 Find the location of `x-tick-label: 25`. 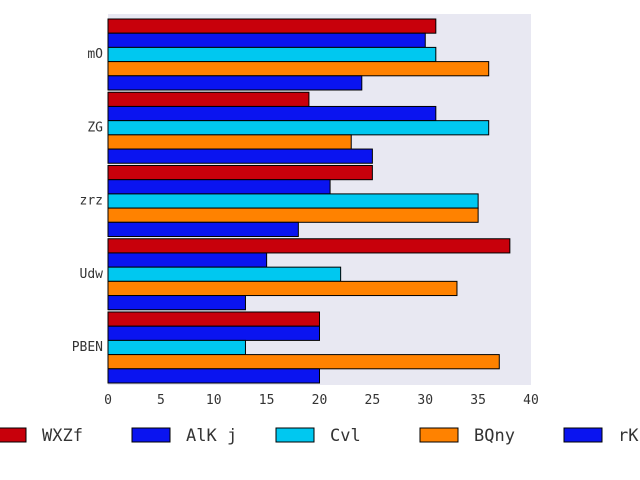

x-tick-label: 25 is located at coordinates (373, 400).